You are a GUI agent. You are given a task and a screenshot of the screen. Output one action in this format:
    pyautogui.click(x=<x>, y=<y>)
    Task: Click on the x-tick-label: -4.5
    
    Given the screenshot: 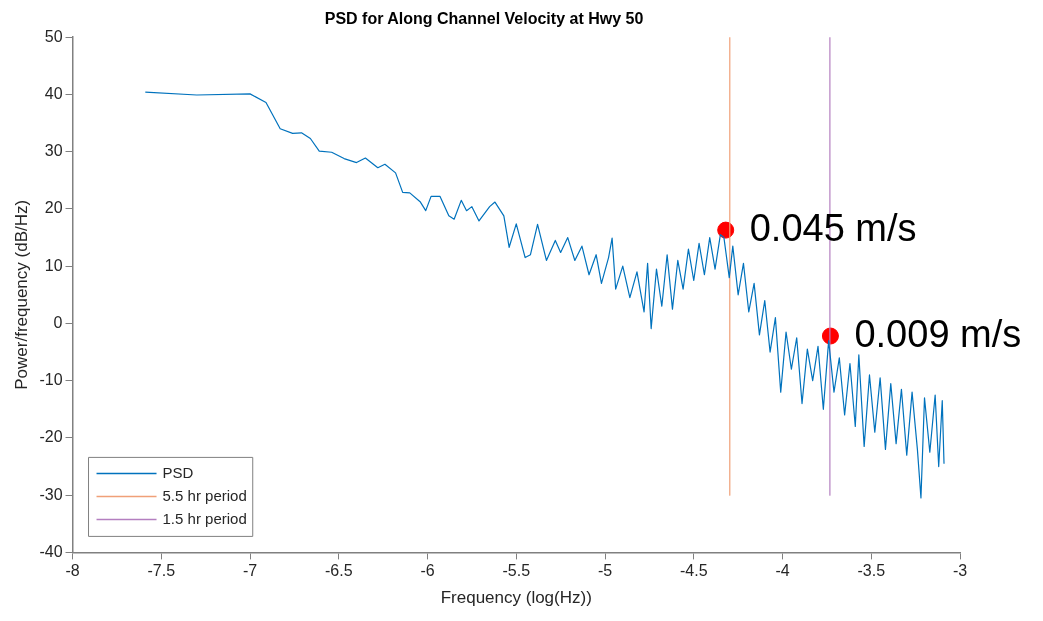 What is the action you would take?
    pyautogui.click(x=693, y=571)
    